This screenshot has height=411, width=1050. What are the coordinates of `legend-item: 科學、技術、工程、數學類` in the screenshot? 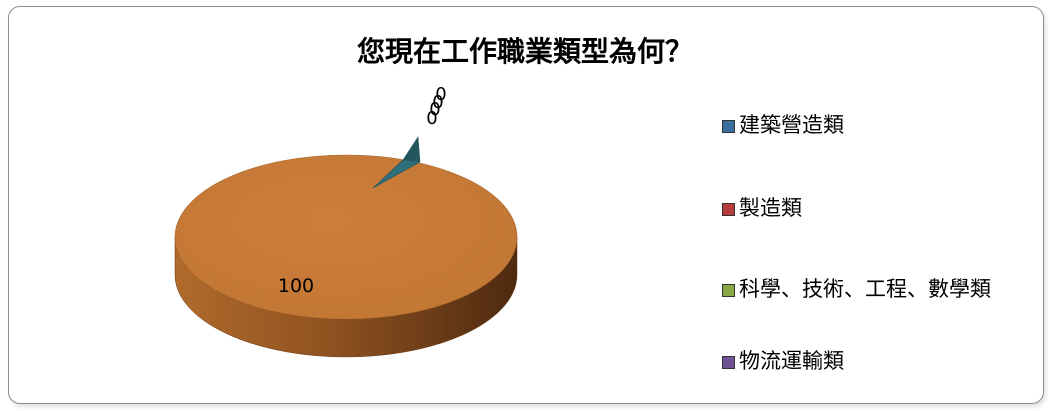 It's located at (875, 290).